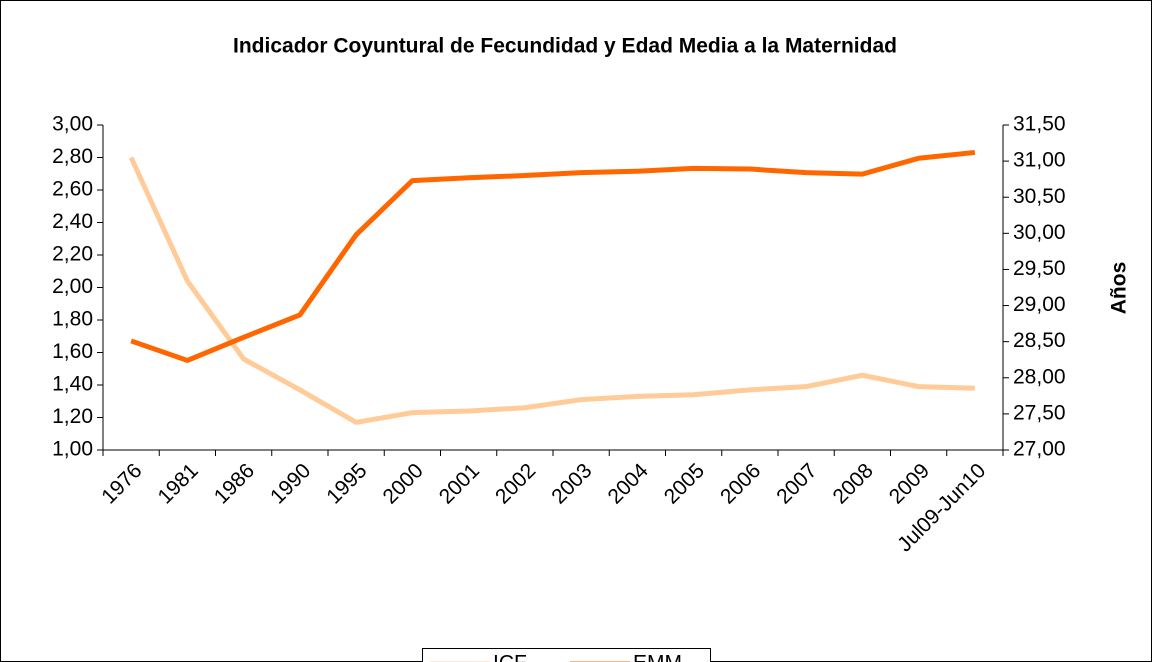 The image size is (1153, 662). What do you see at coordinates (1119, 288) in the screenshot?
I see `y2-axis-label: Años` at bounding box center [1119, 288].